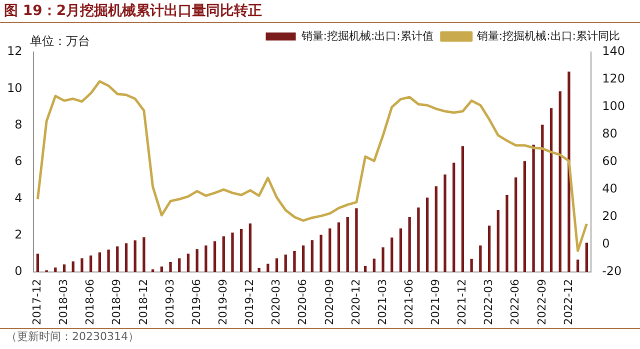 Image resolution: width=640 pixels, height=349 pixels. I want to click on legend-label: 销量:挖掘机械:出口:累计同比, so click(548, 35).